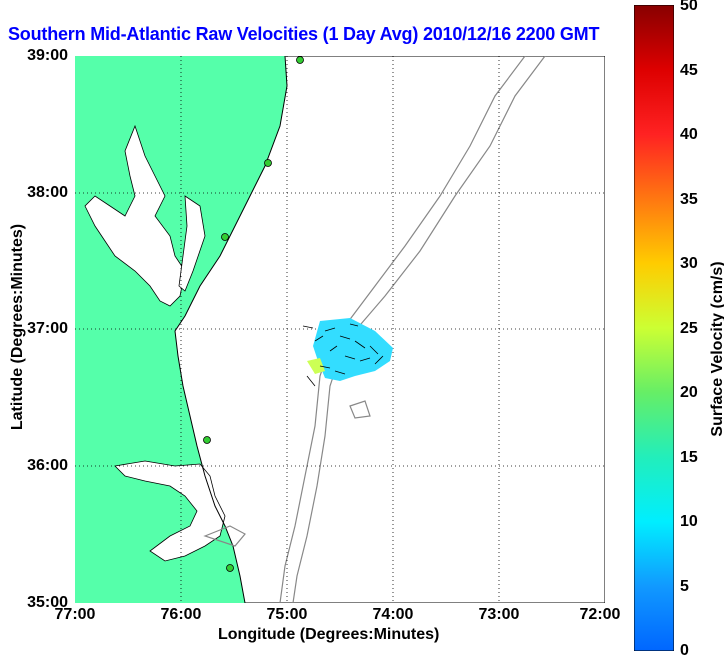 This screenshot has width=724, height=660. What do you see at coordinates (47, 602) in the screenshot?
I see `y-tick: 35:00` at bounding box center [47, 602].